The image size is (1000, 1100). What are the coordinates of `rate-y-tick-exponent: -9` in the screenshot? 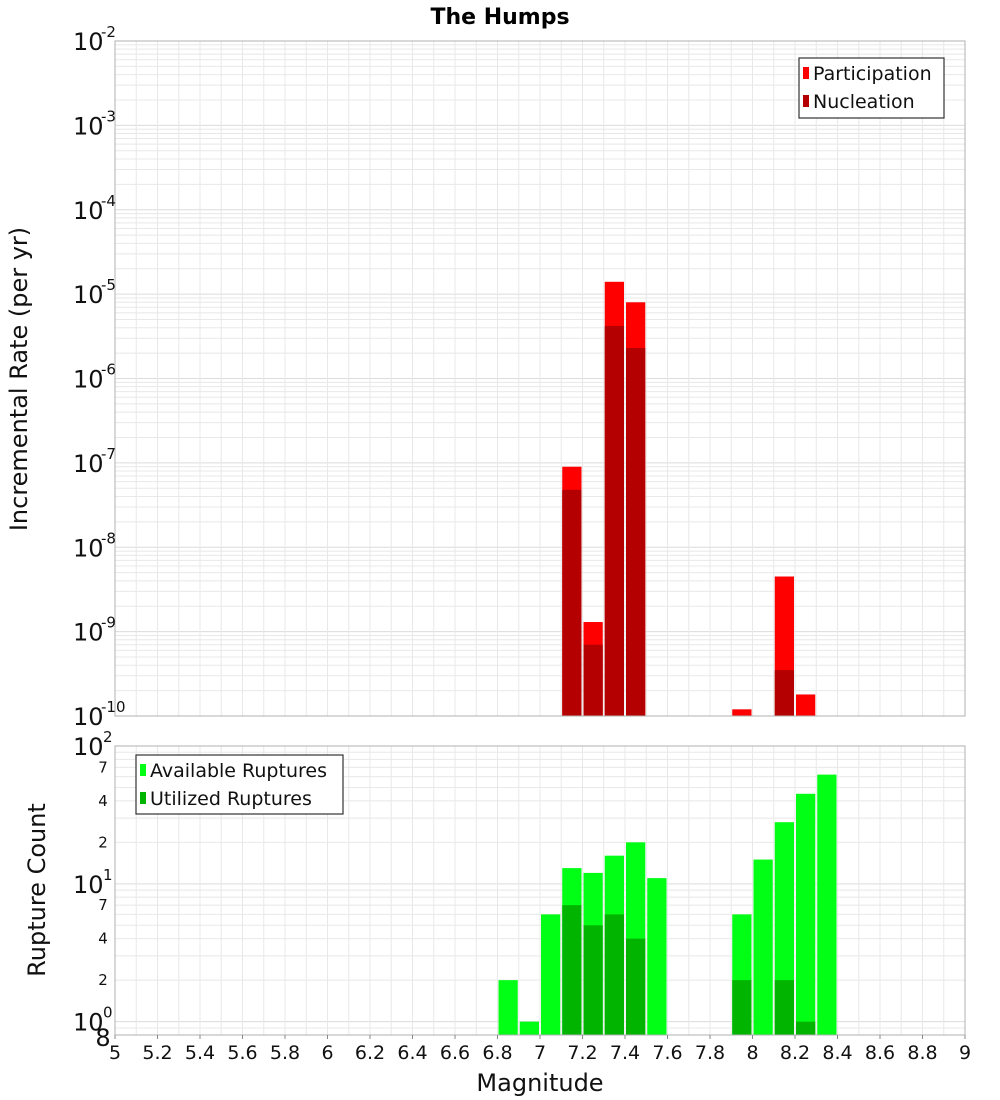 It's located at (108, 623).